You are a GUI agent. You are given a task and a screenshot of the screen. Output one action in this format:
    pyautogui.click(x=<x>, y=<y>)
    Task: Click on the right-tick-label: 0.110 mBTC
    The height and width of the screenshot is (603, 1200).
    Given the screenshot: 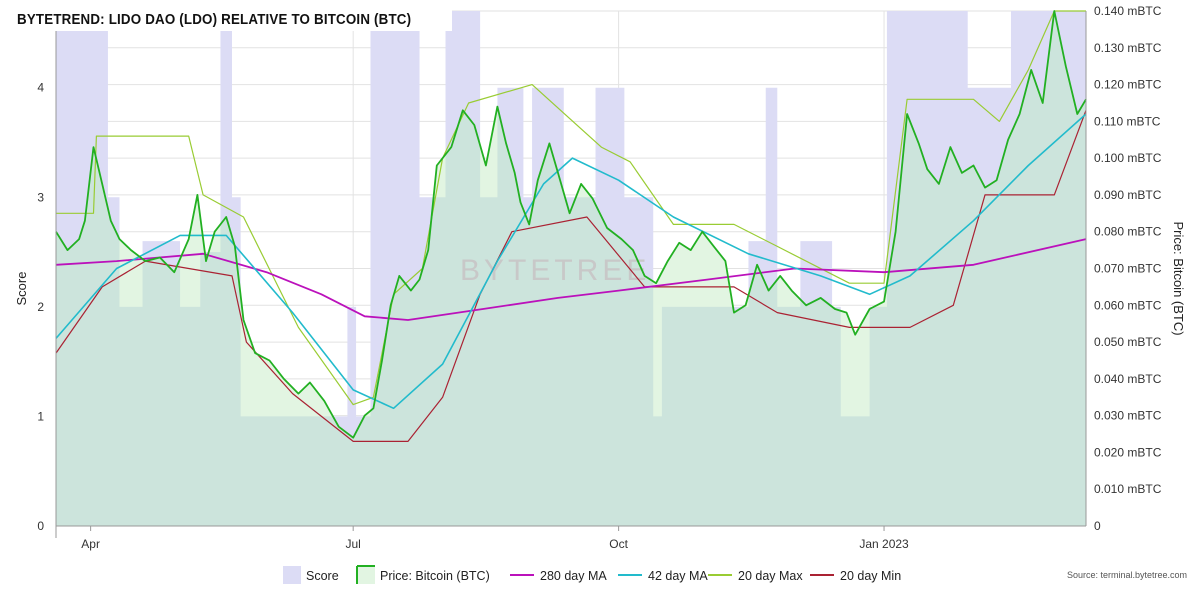 What is the action you would take?
    pyautogui.click(x=1127, y=121)
    